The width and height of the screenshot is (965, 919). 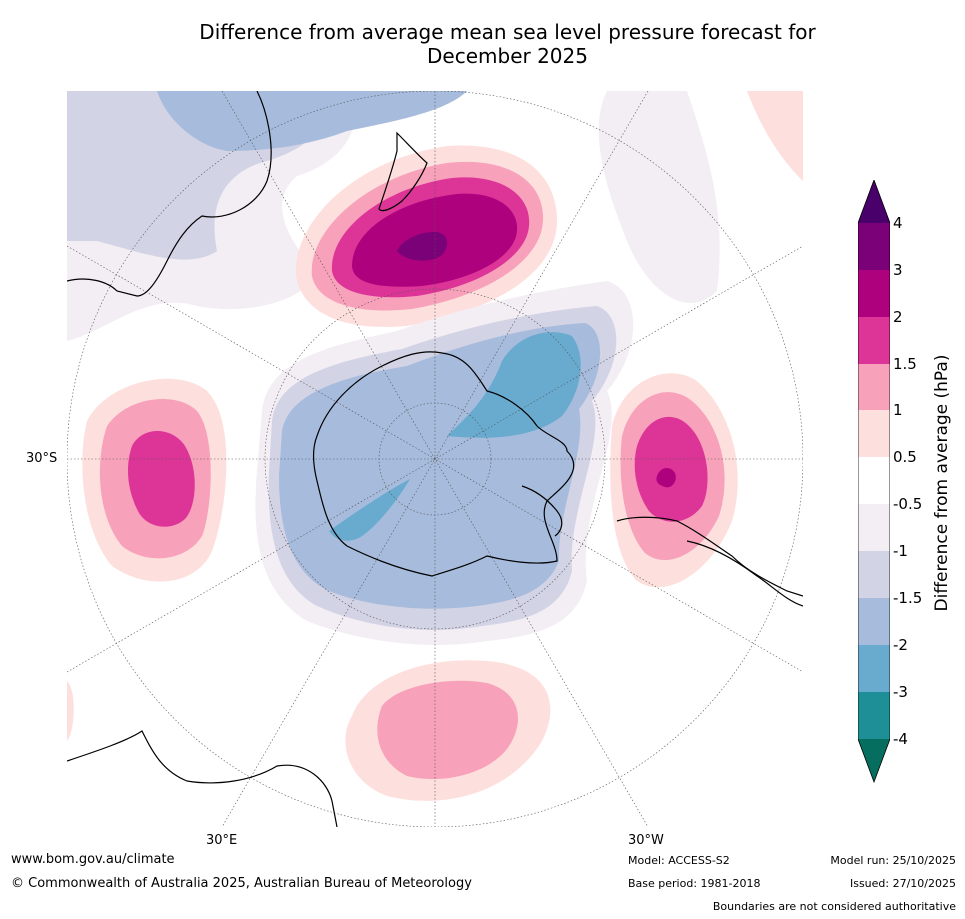 What do you see at coordinates (93, 859) in the screenshot?
I see `footer-url: www.bom.gov.au/climate` at bounding box center [93, 859].